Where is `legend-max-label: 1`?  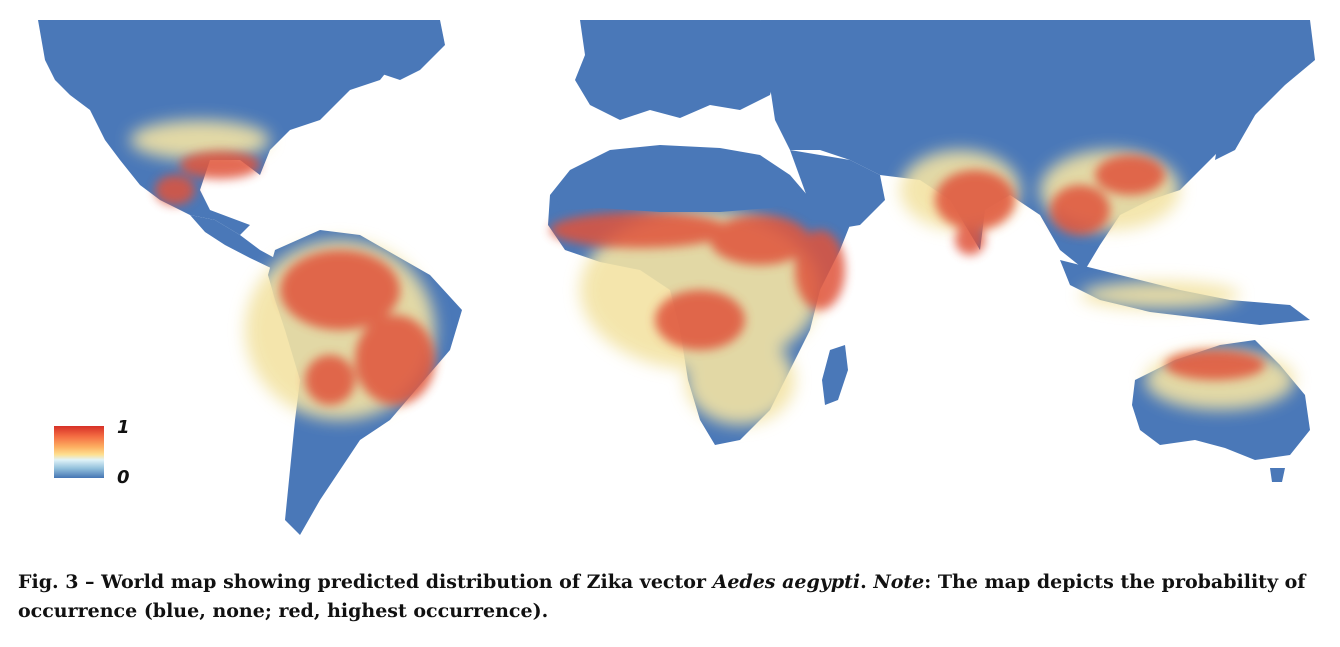 legend-max-label: 1 is located at coordinates (123, 427).